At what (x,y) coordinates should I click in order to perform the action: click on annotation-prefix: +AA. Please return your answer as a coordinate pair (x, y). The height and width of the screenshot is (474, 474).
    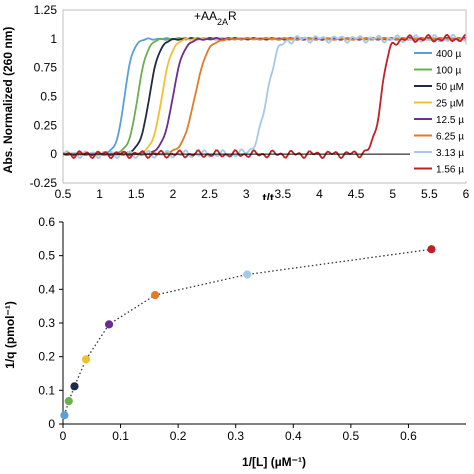
    Looking at the image, I should click on (205, 16).